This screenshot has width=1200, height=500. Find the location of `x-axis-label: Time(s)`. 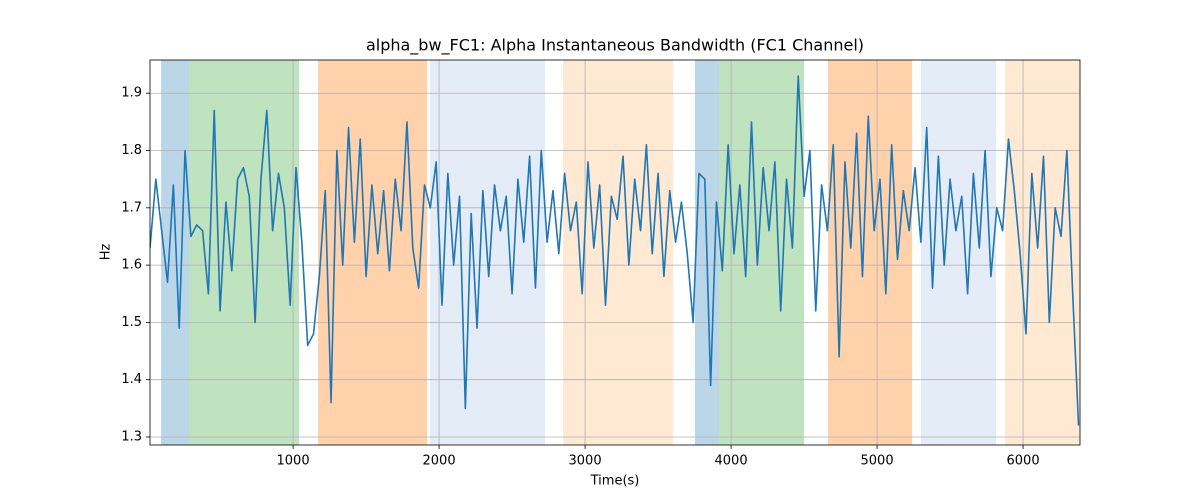

x-axis-label: Time(s) is located at coordinates (615, 481).